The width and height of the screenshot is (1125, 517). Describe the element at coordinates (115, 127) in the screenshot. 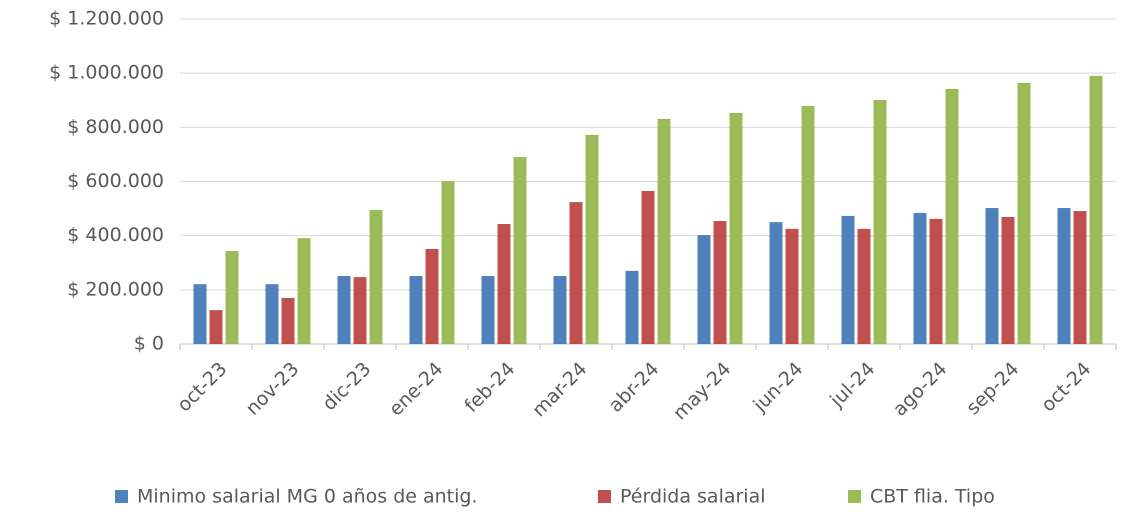

I see `y-tick-label: $ 800.000` at that location.